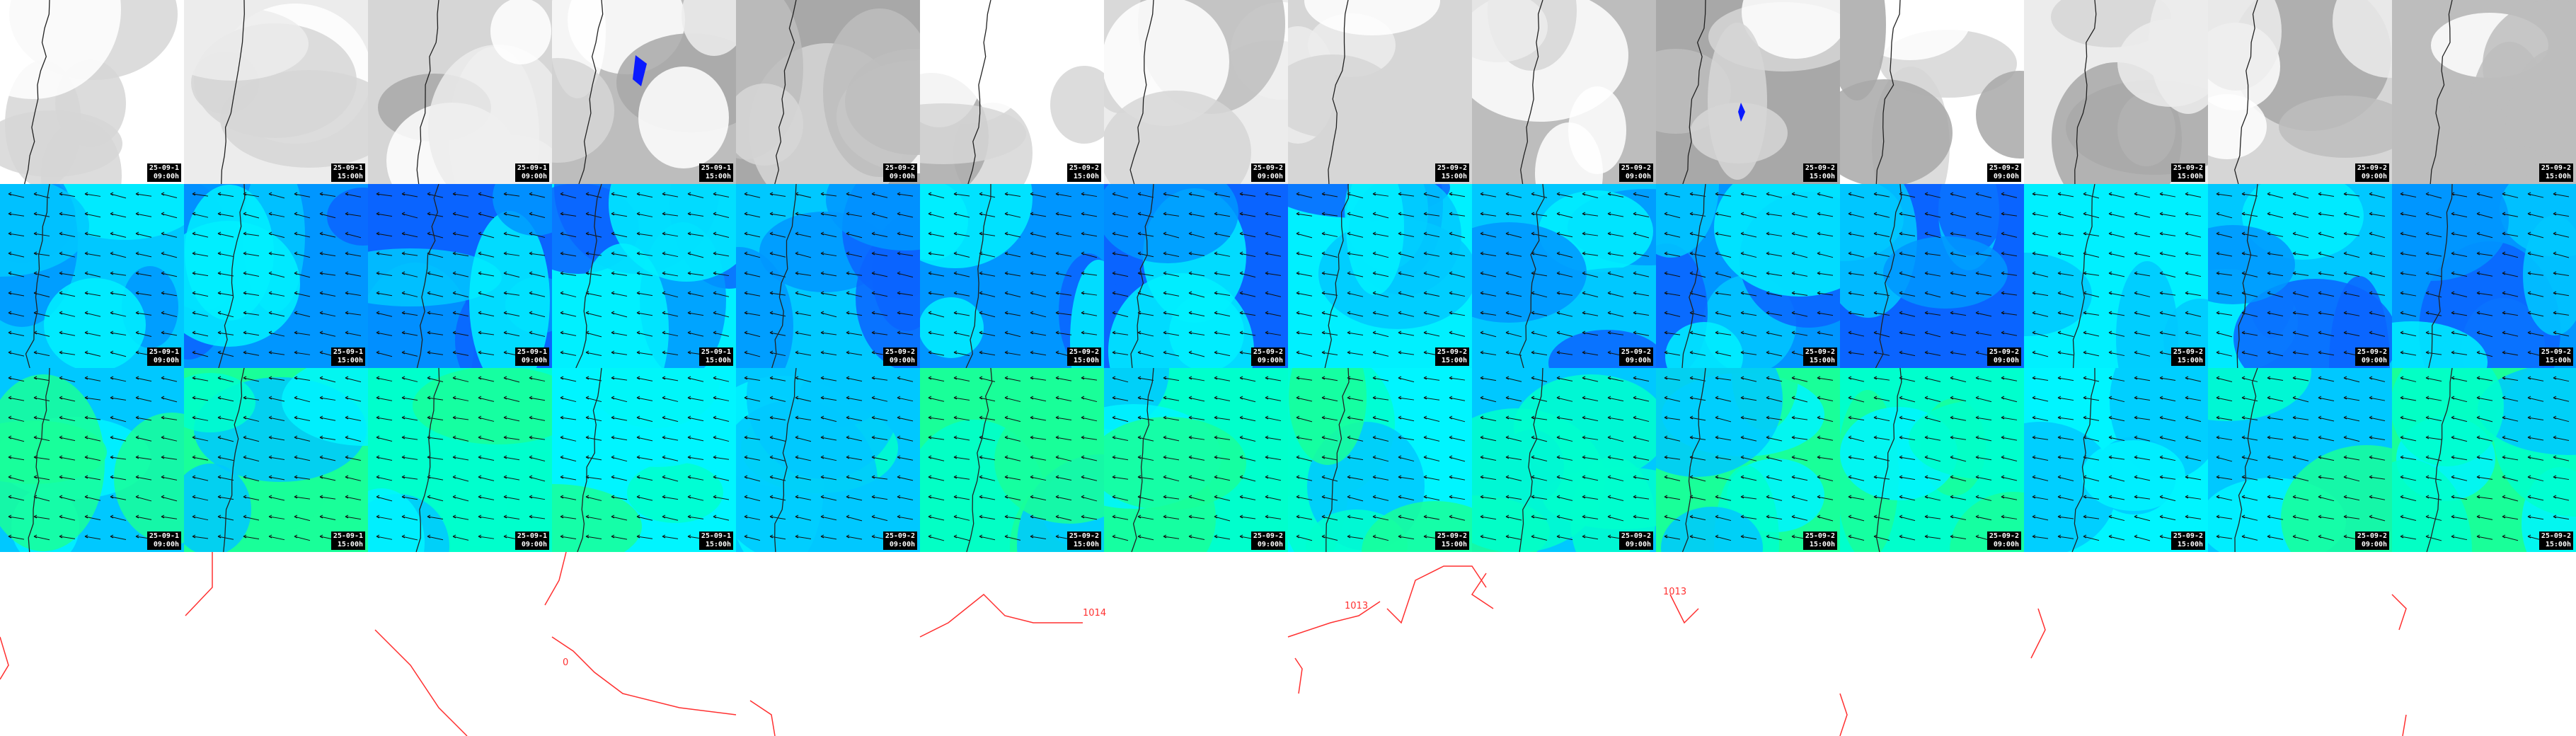 The width and height of the screenshot is (2576, 736). Describe the element at coordinates (1636, 540) in the screenshot. I see `timestamp-label: 25-09-2 09:00h` at that location.